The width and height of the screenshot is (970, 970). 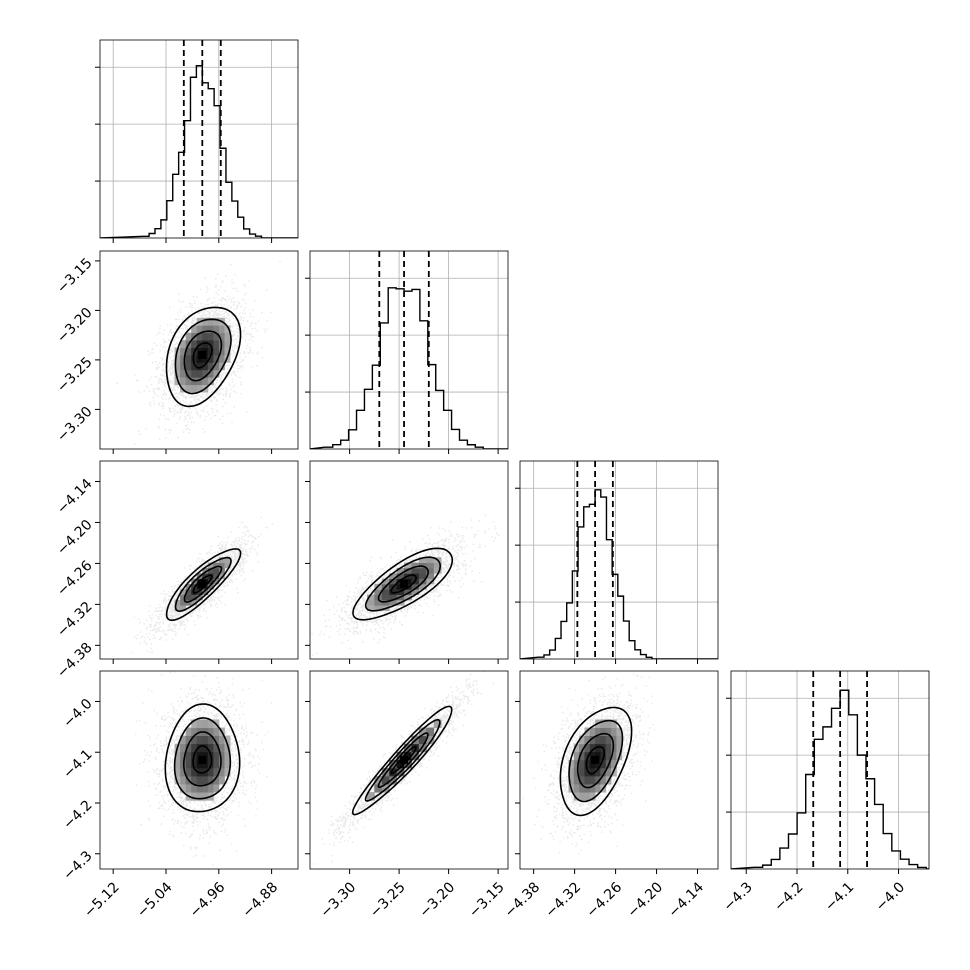 I want to click on x-tick-label-2-4: −4.14, so click(x=686, y=900).